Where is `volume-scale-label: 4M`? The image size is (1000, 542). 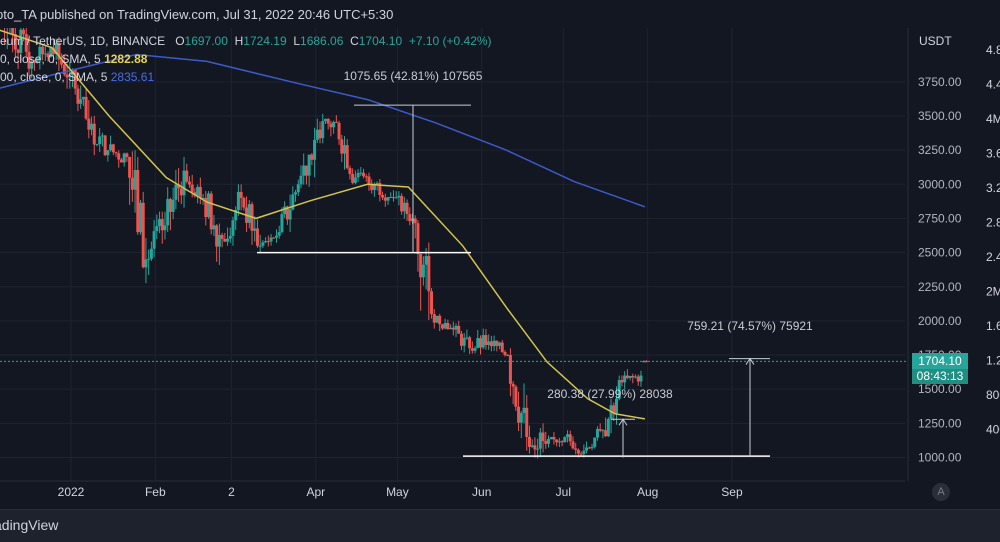 volume-scale-label: 4M is located at coordinates (993, 119).